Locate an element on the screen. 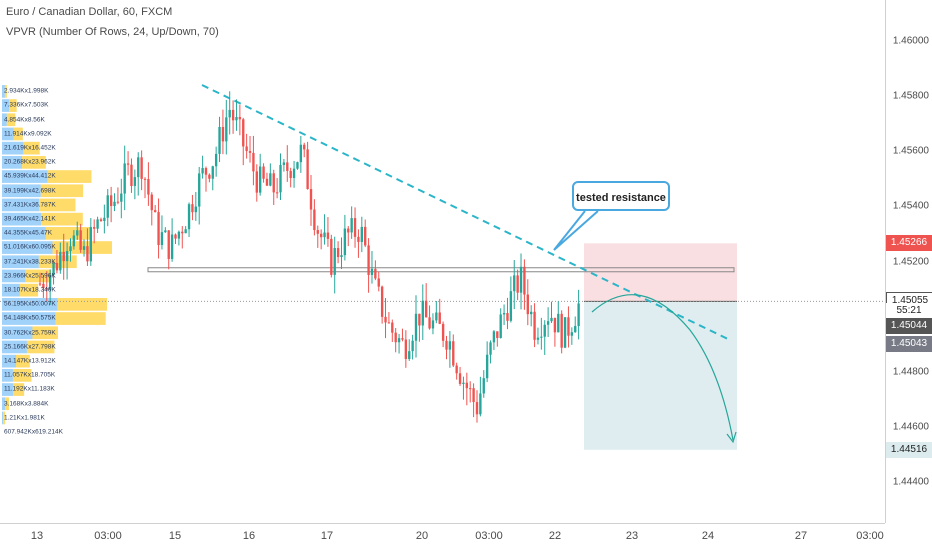 This screenshot has width=932, height=551. time-tick-label: 22 is located at coordinates (555, 536).